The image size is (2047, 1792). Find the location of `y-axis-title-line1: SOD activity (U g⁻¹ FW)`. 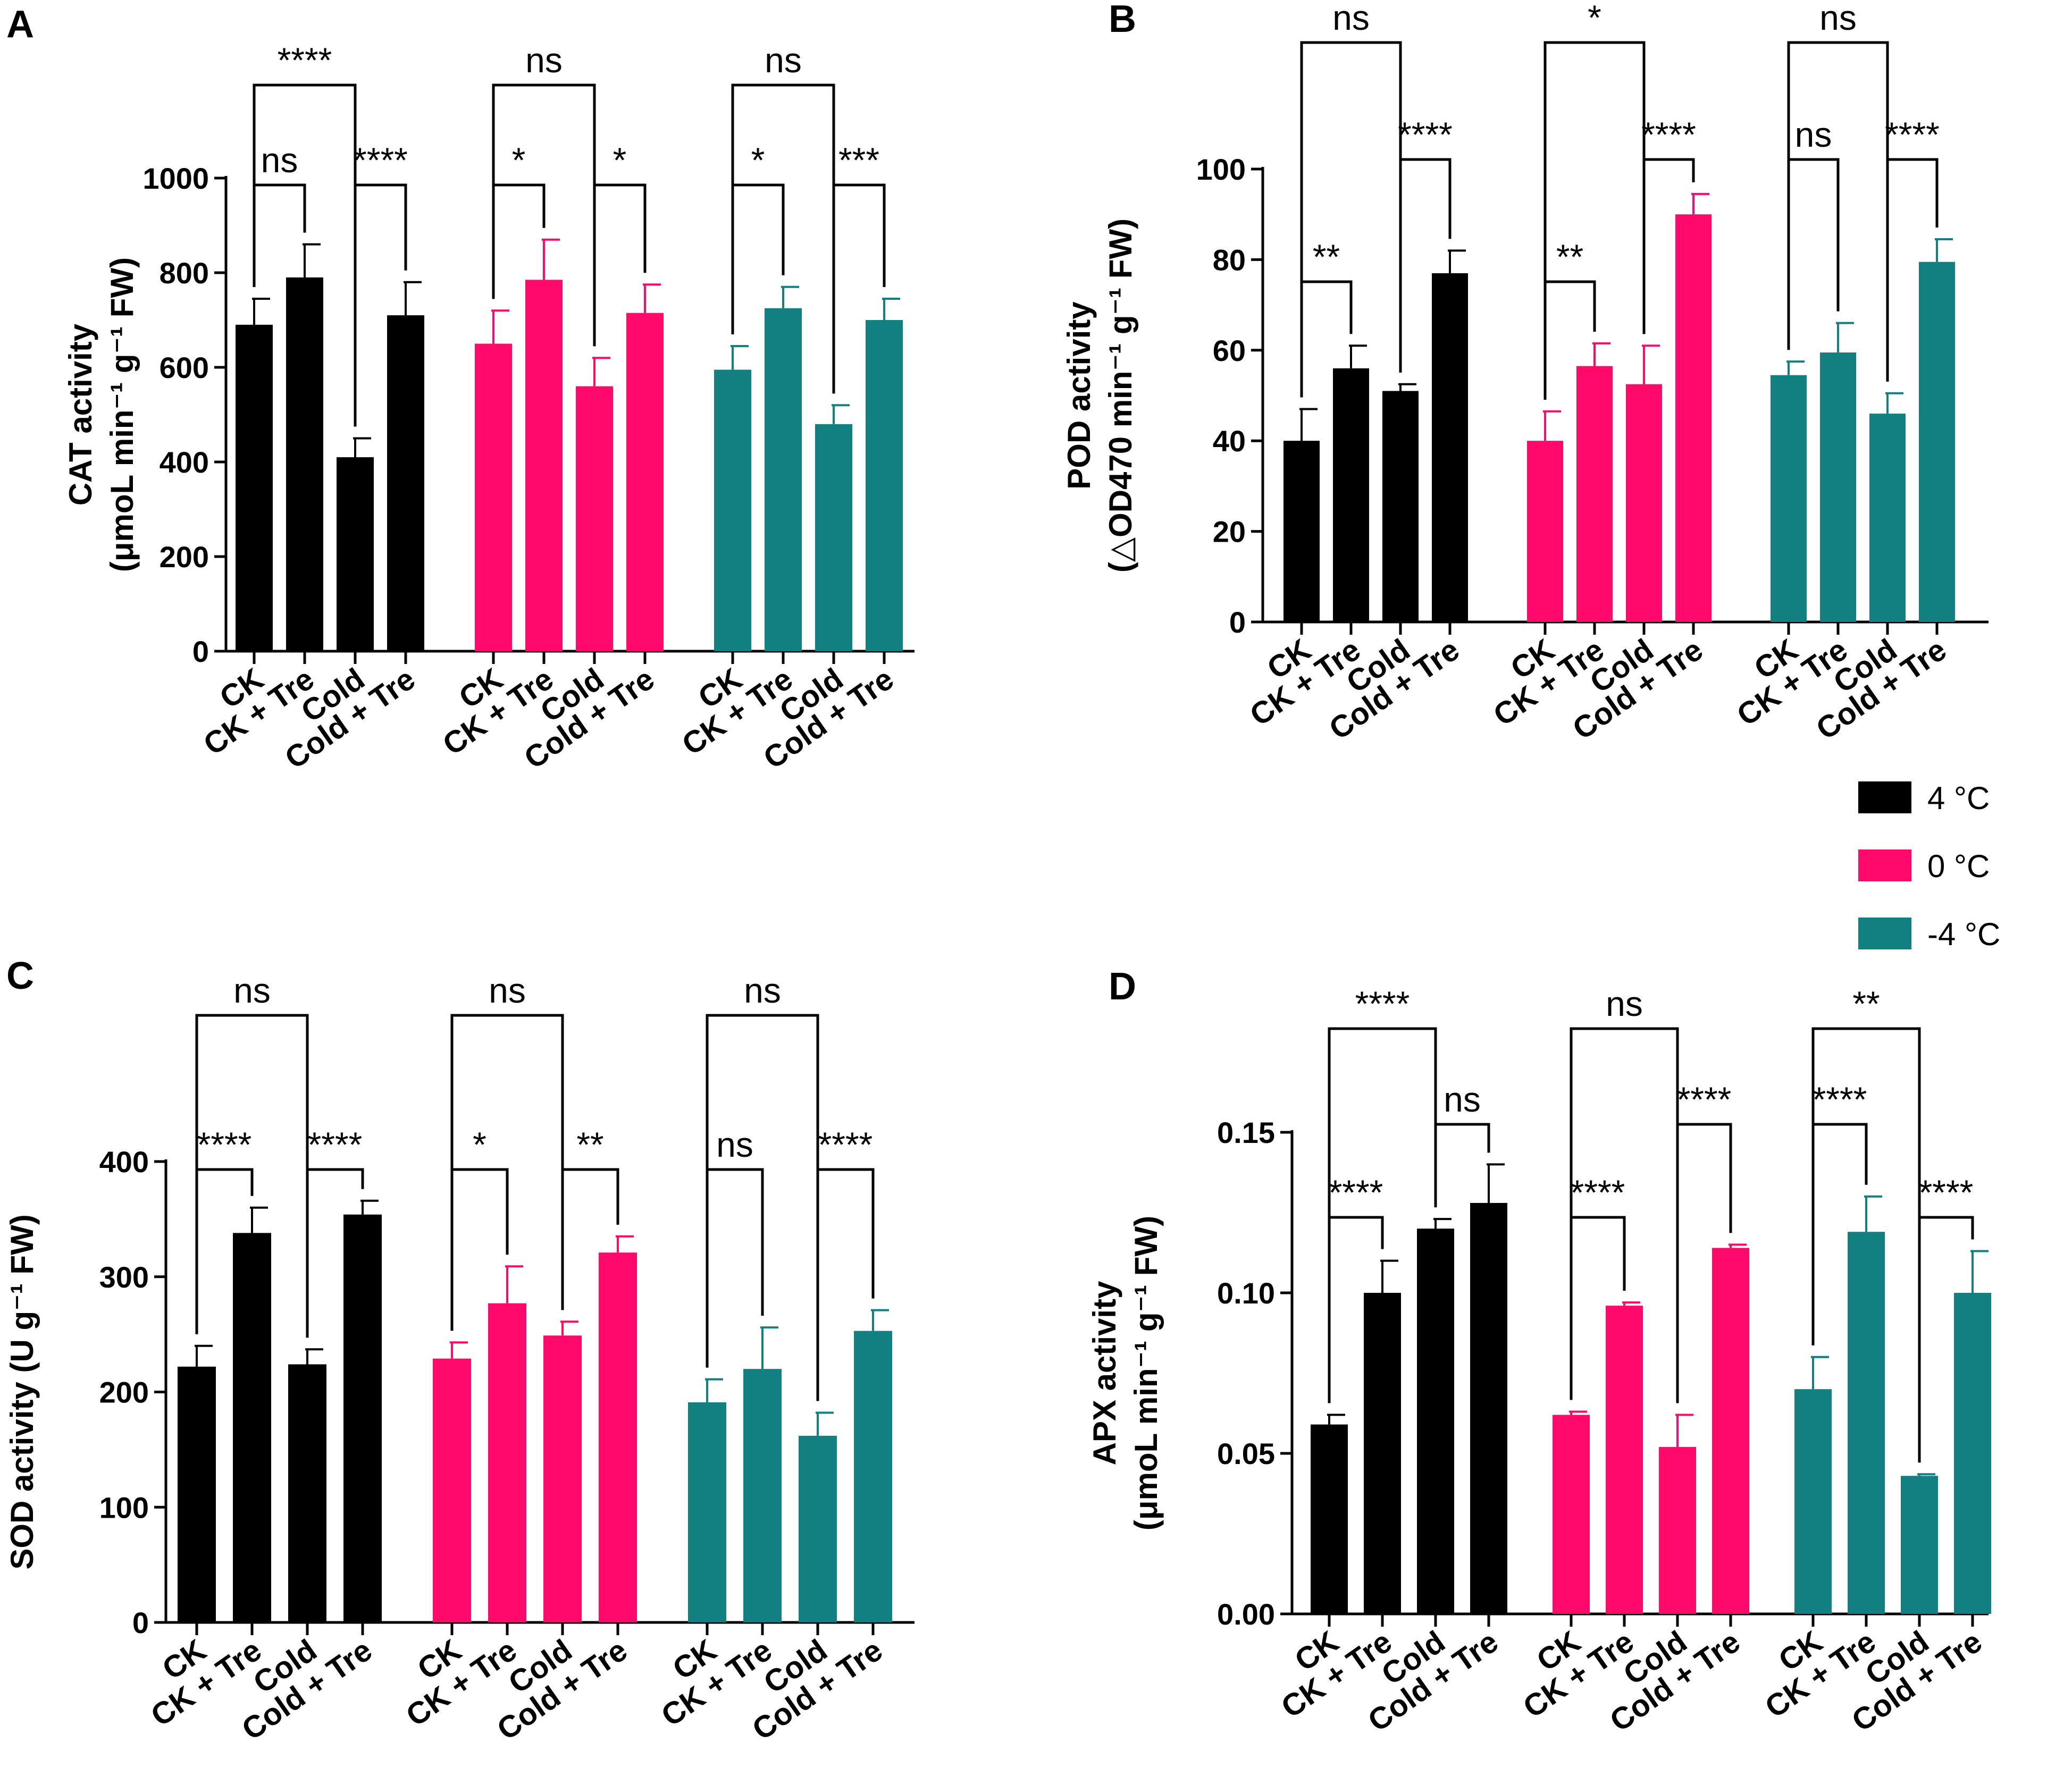

y-axis-title-line1: SOD activity (U g⁻¹ FW) is located at coordinates (22, 1391).